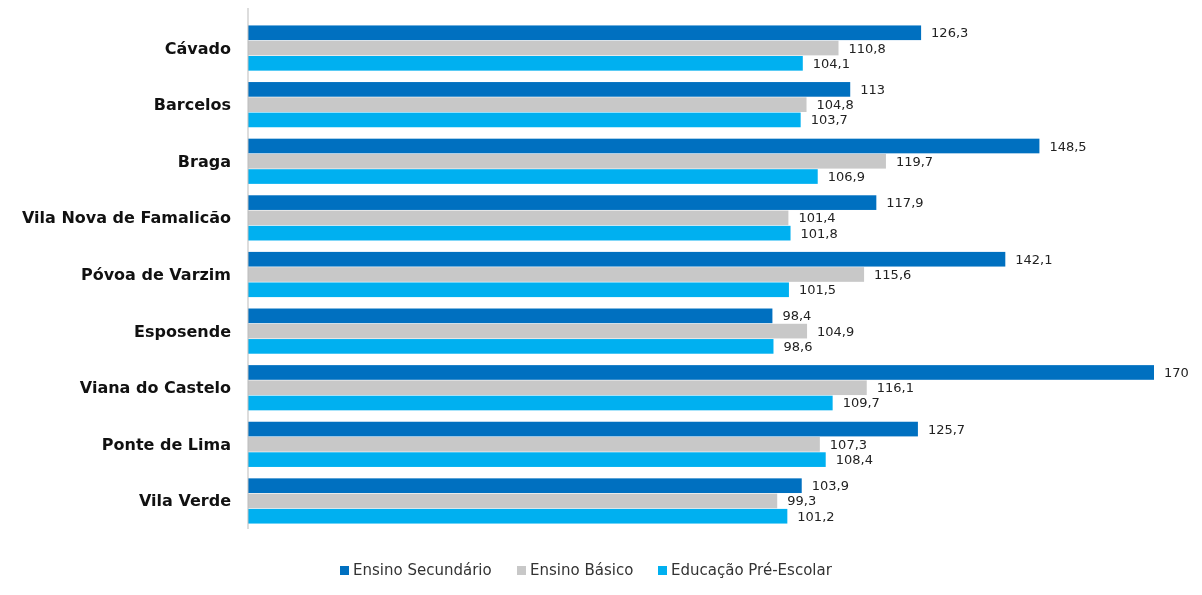 This screenshot has width=1202, height=595. What do you see at coordinates (802, 501) in the screenshot?
I see `data-label: 99,3` at bounding box center [802, 501].